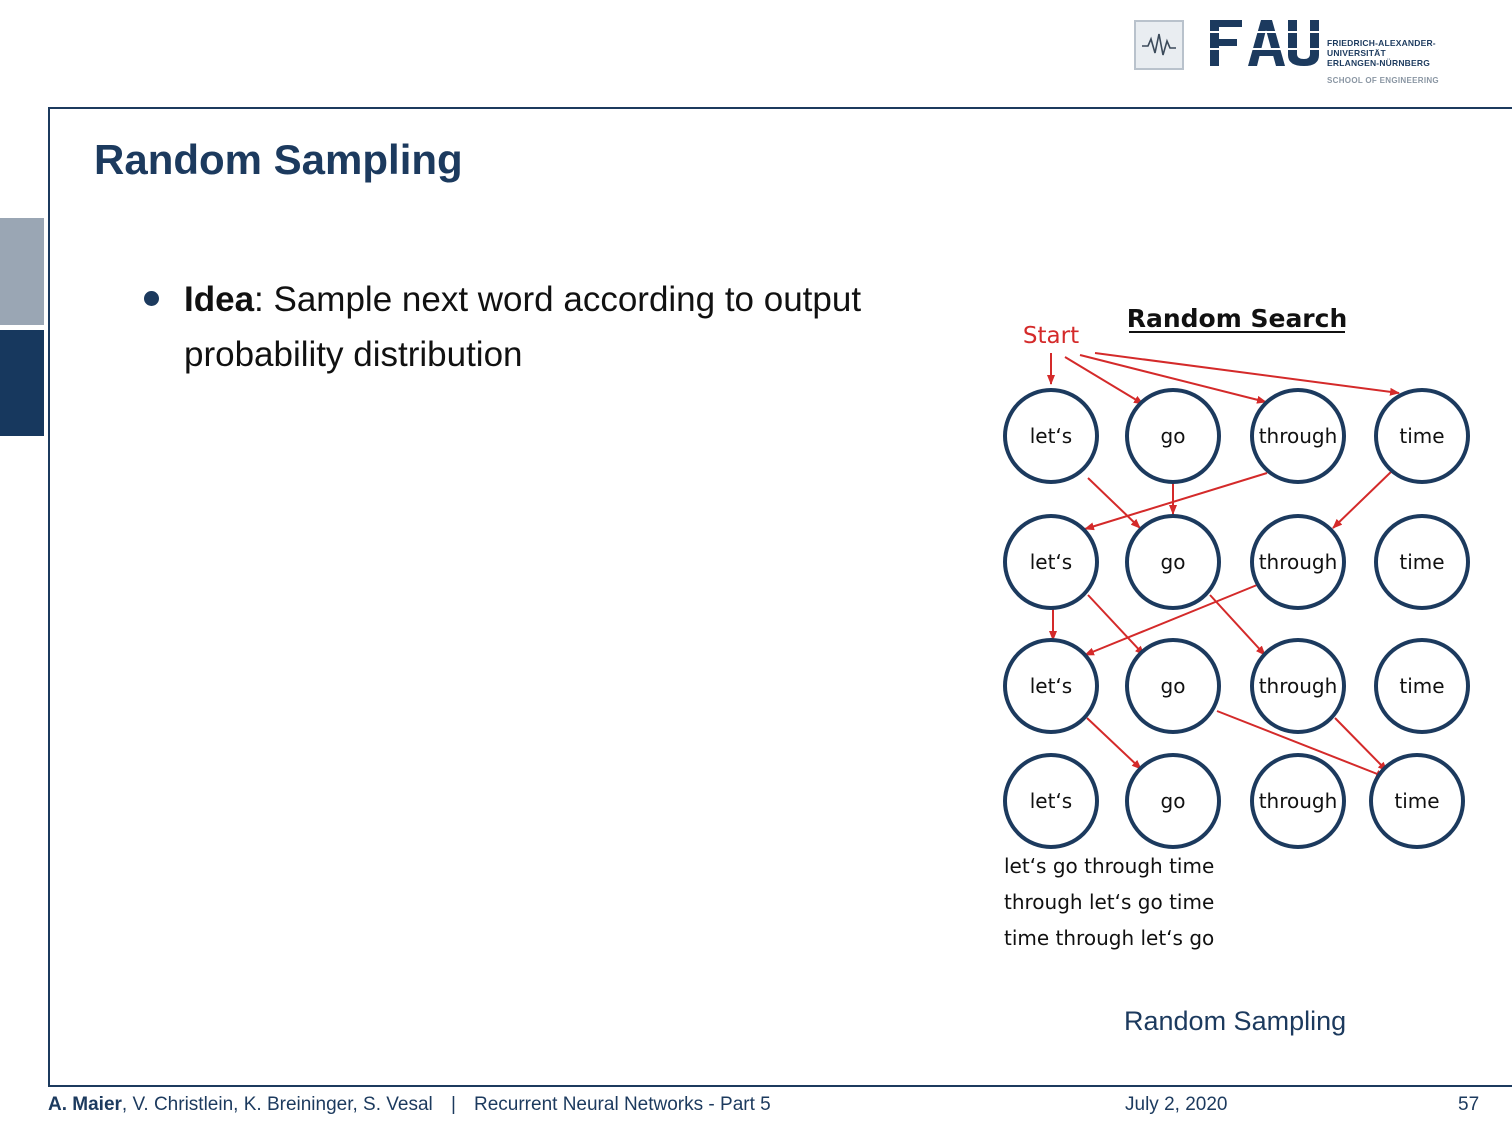  I want to click on node-row-2: let‘s go through time, so click(1236, 562).